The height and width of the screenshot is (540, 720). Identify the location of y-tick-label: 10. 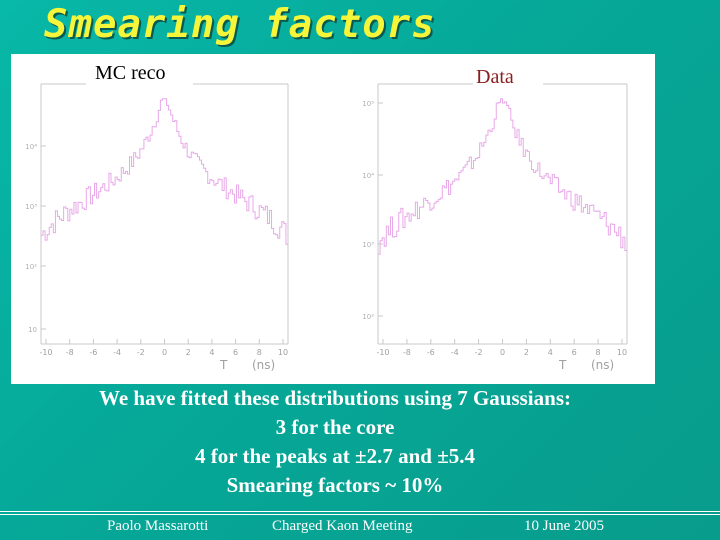
(32, 330).